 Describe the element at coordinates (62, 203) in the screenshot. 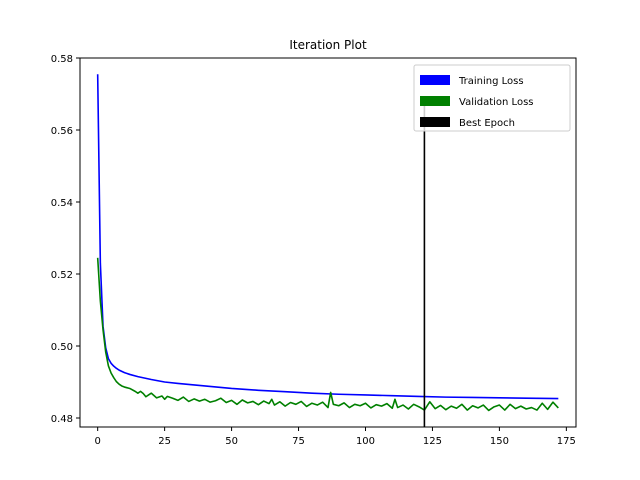

I see `y-tick-label: 0.54` at that location.